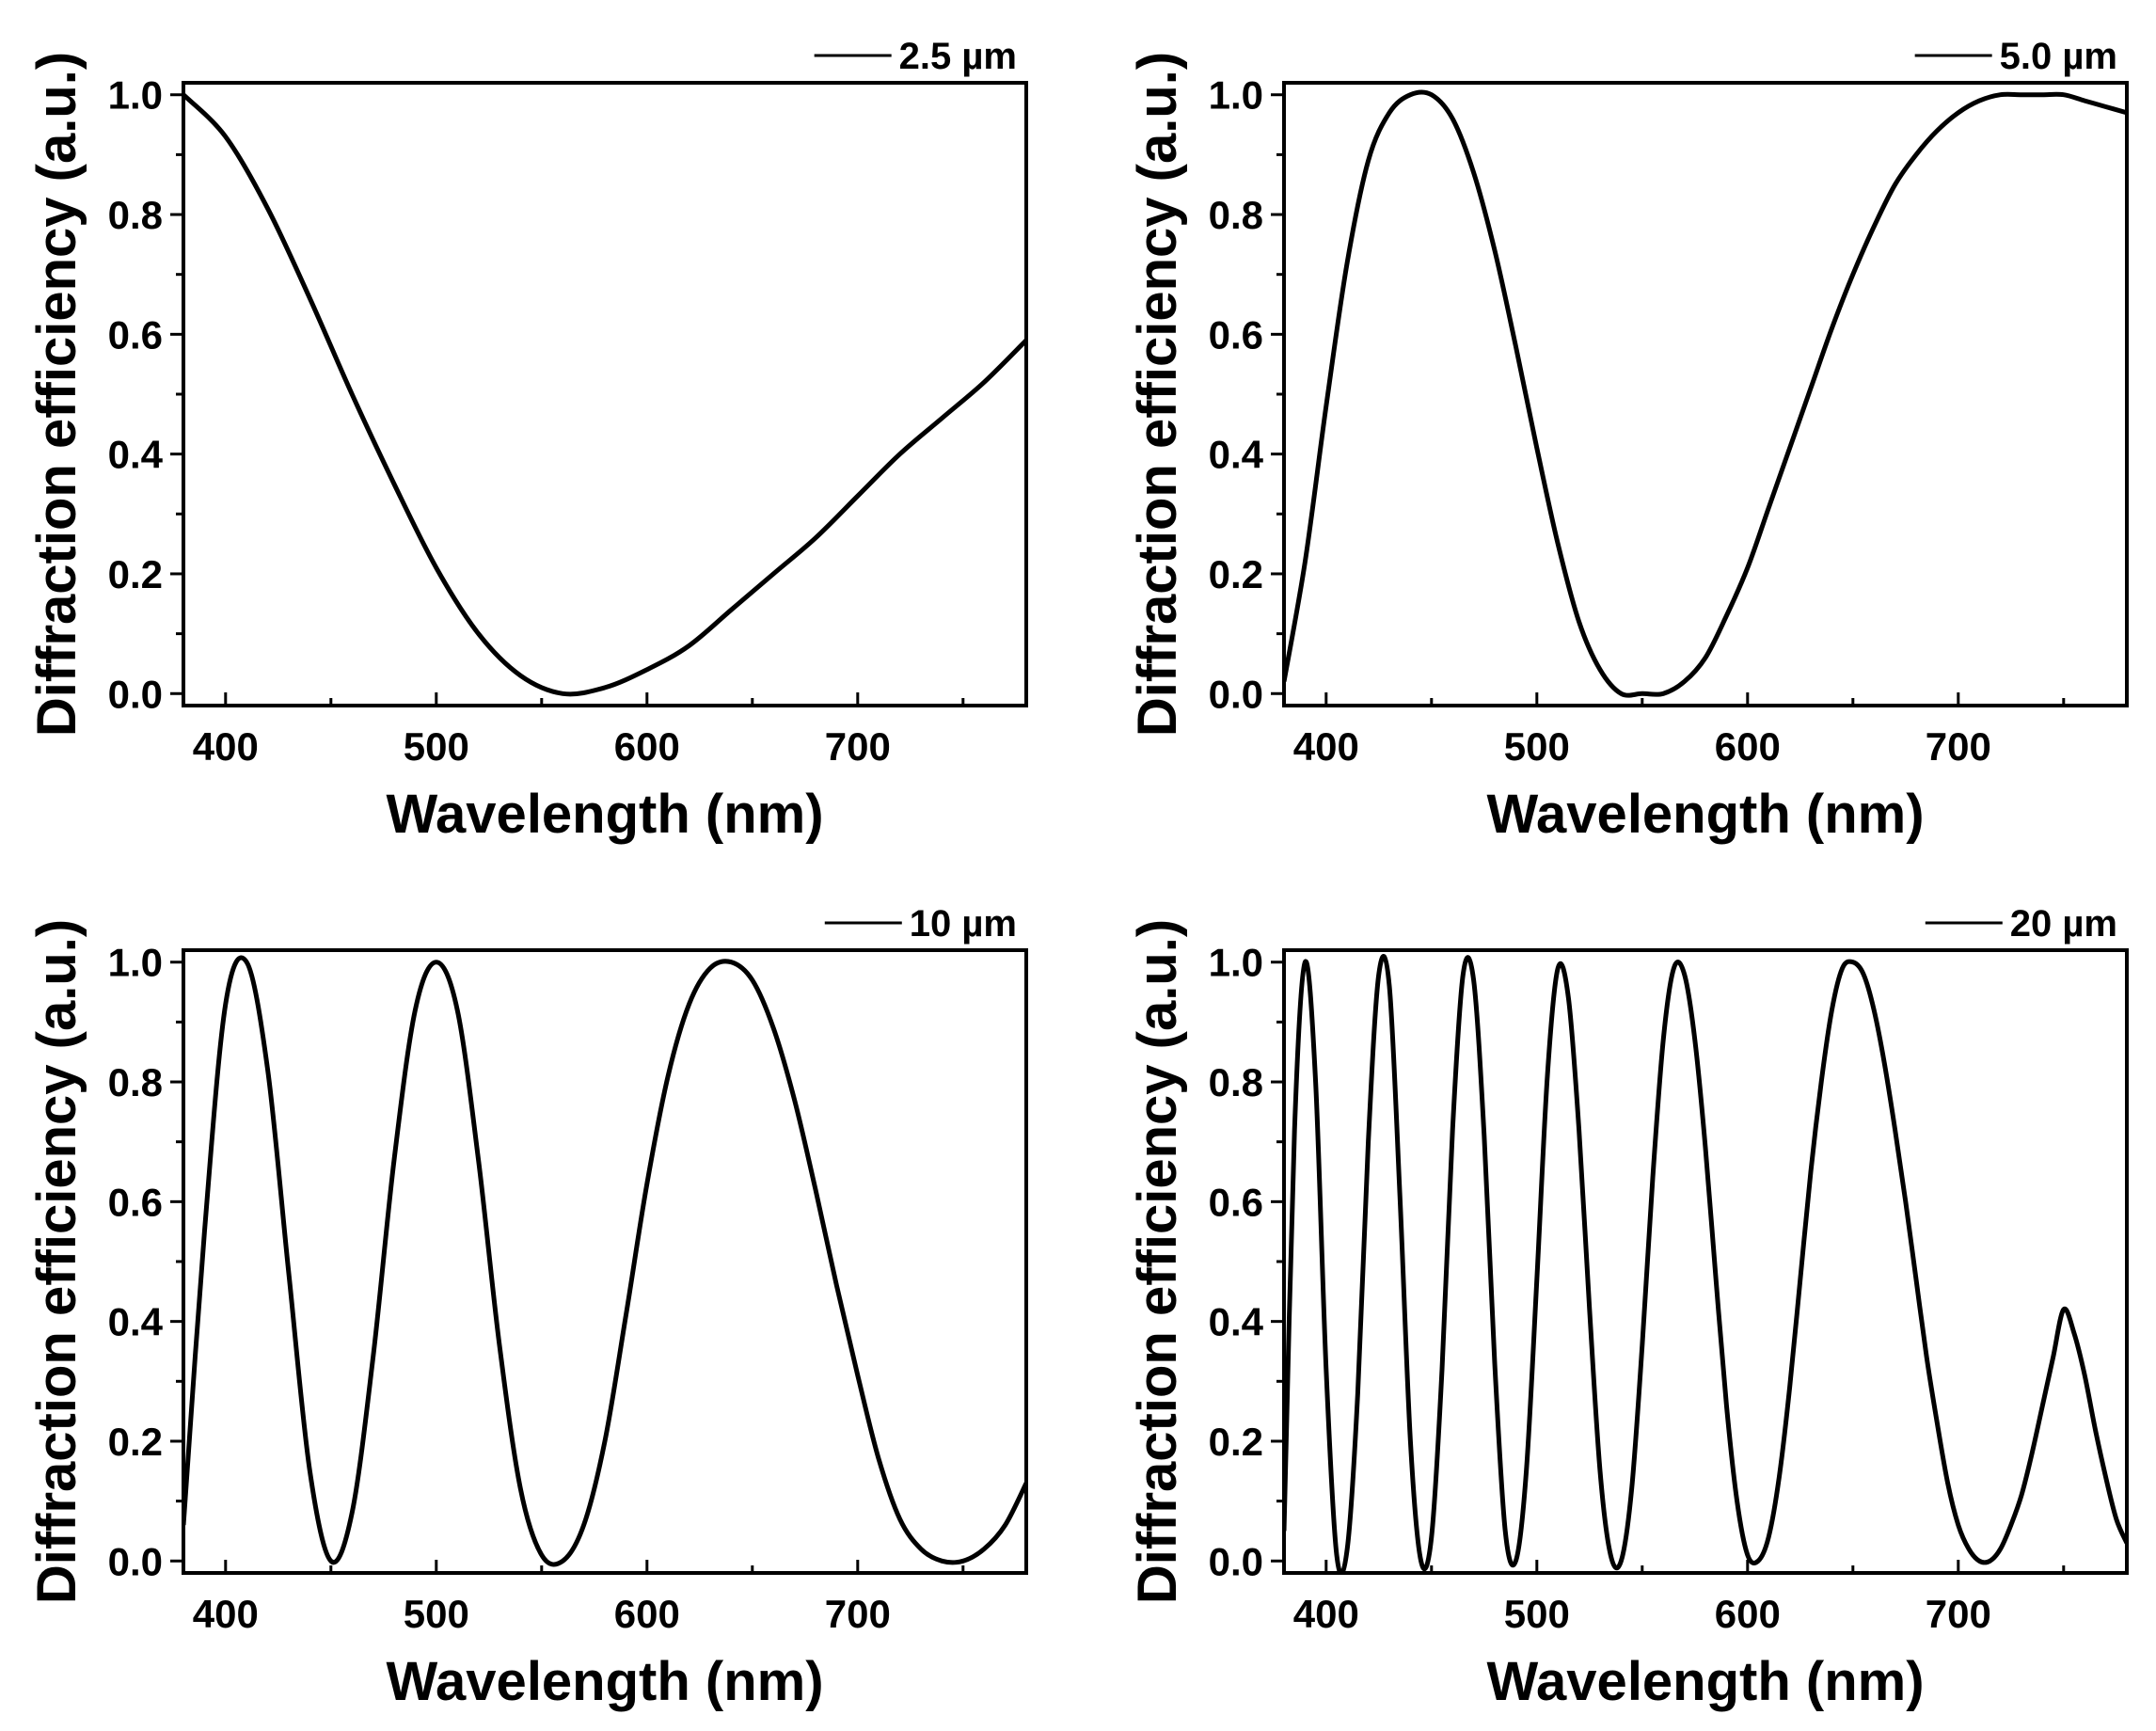 The height and width of the screenshot is (1731, 2156). What do you see at coordinates (958, 56) in the screenshot?
I see `legend-label: 2.5 µm` at bounding box center [958, 56].